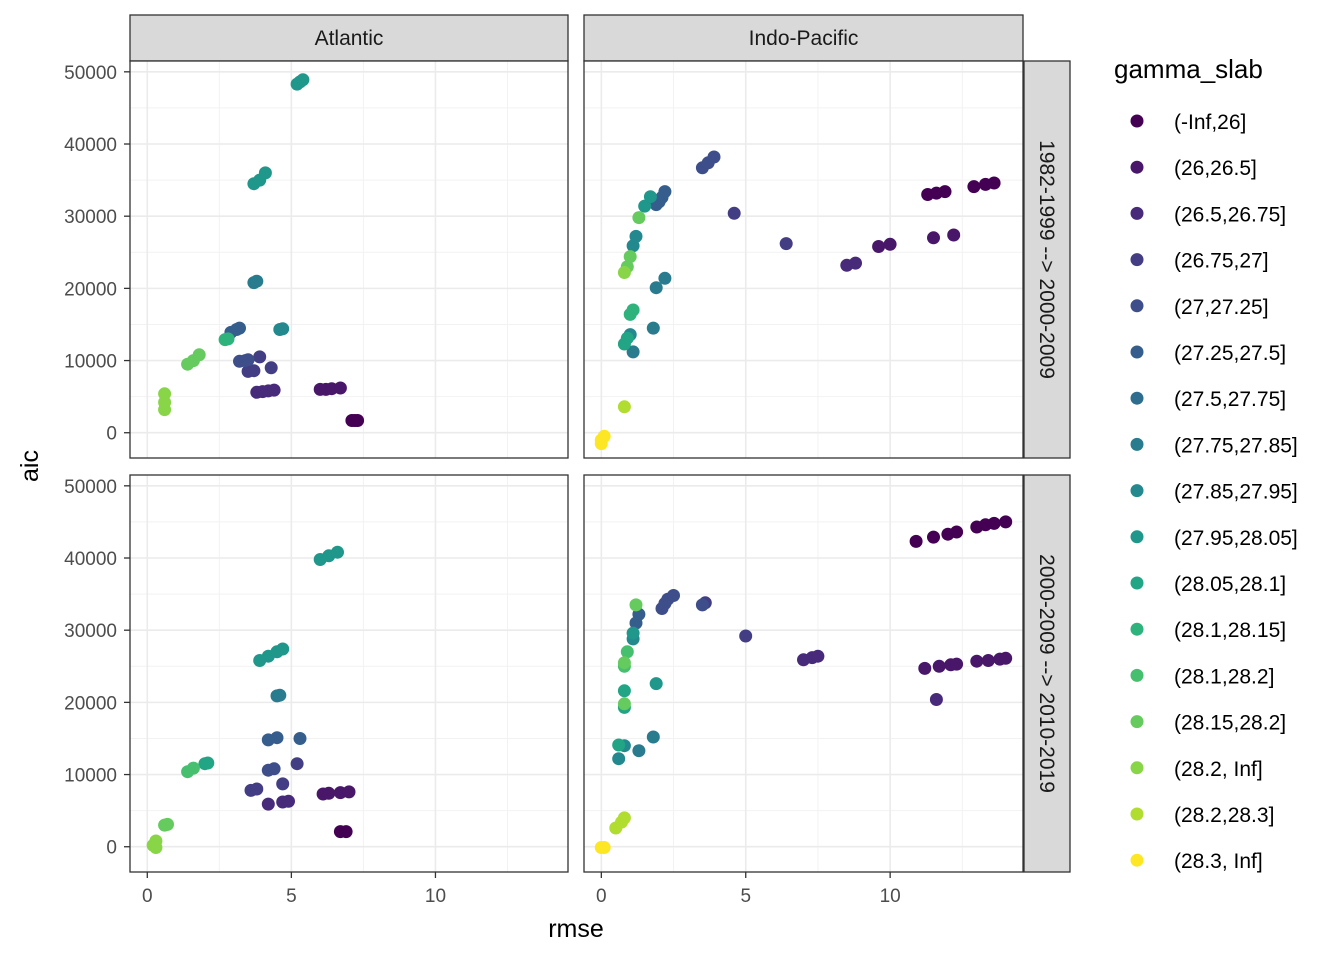 This screenshot has width=1344, height=960. I want to click on legend-item-28-05-28-1: (28.05,28.1], so click(1208, 584).